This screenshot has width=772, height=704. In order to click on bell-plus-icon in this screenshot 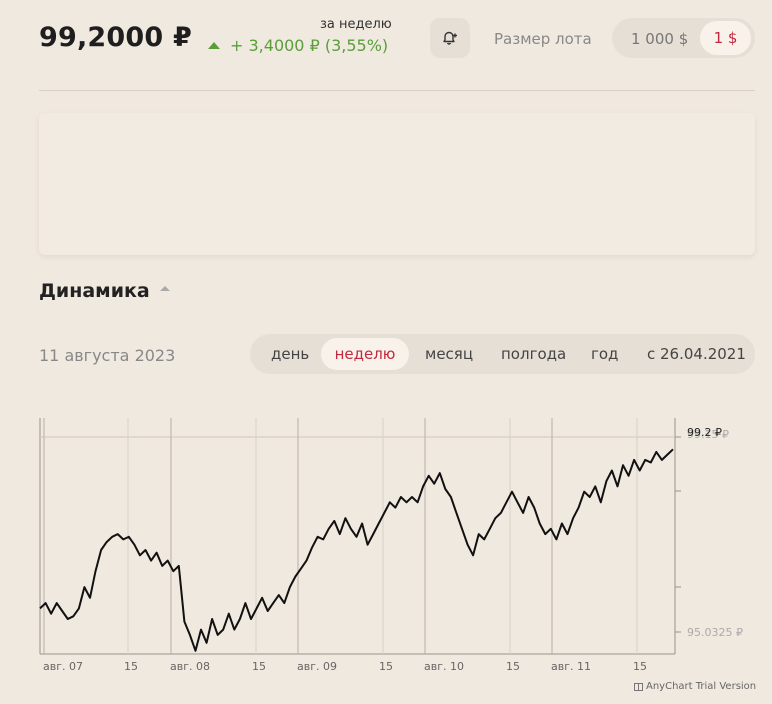, I will do `click(450, 38)`.